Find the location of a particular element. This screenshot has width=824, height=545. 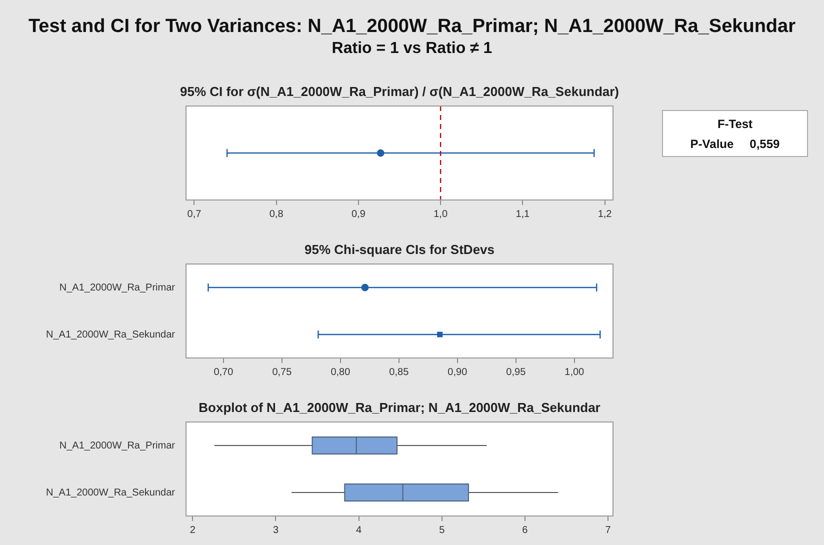

chart-title: 95% Chi-square CIs for StDevs is located at coordinates (399, 250).